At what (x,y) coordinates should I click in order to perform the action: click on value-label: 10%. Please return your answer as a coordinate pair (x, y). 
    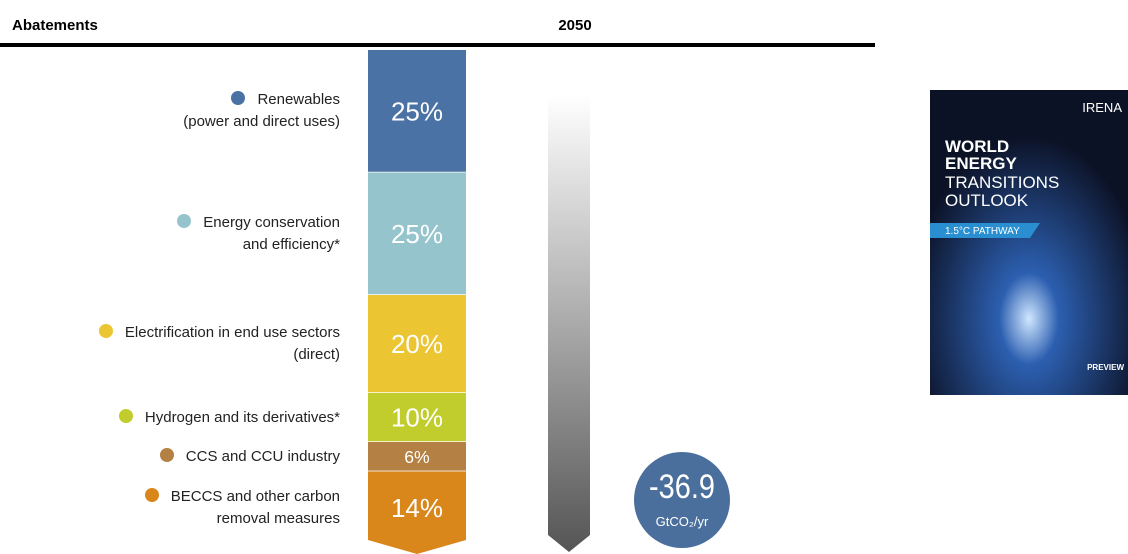
    Looking at the image, I should click on (417, 418).